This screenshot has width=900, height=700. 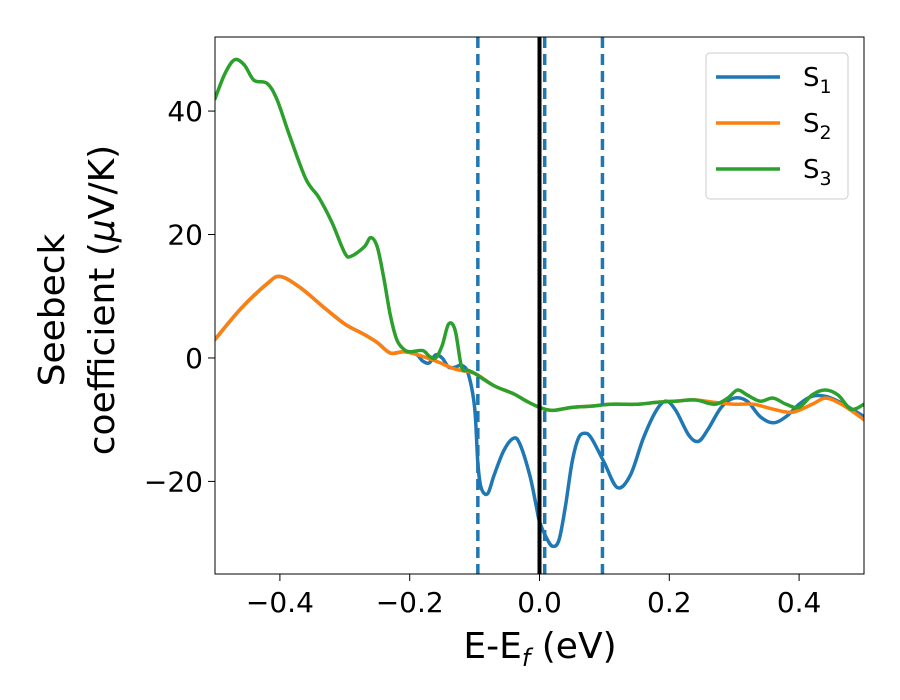 I want to click on y-tick-label: 40, so click(x=185, y=111).